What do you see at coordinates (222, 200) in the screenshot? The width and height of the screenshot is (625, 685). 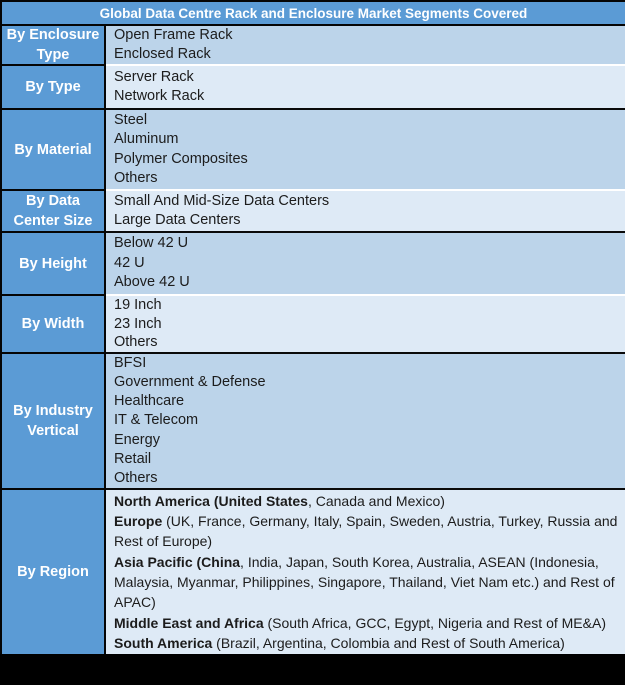 I see `segment-item: Small And Mid-Size Data Centers` at bounding box center [222, 200].